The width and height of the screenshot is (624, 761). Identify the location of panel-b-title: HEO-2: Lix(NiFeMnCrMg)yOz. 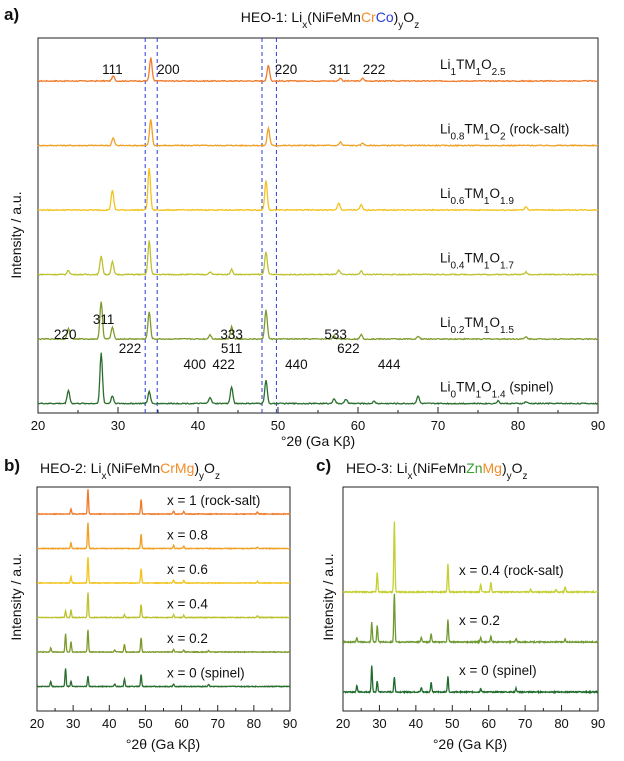
(130, 471).